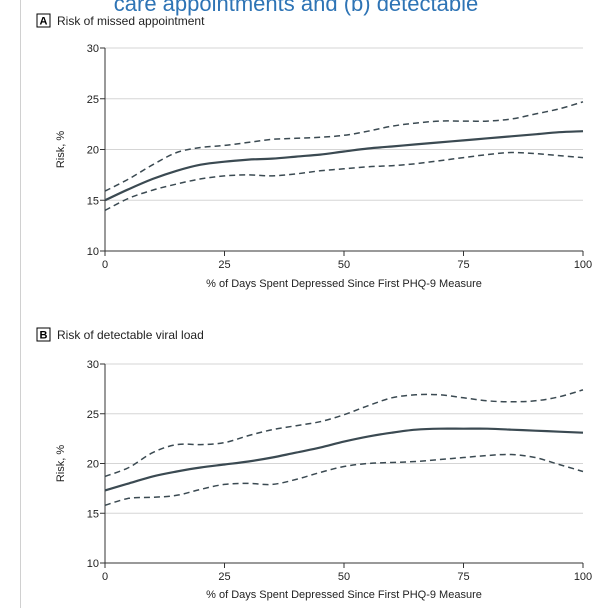 The height and width of the screenshot is (608, 592). What do you see at coordinates (20, 304) in the screenshot?
I see `page-edge-line` at bounding box center [20, 304].